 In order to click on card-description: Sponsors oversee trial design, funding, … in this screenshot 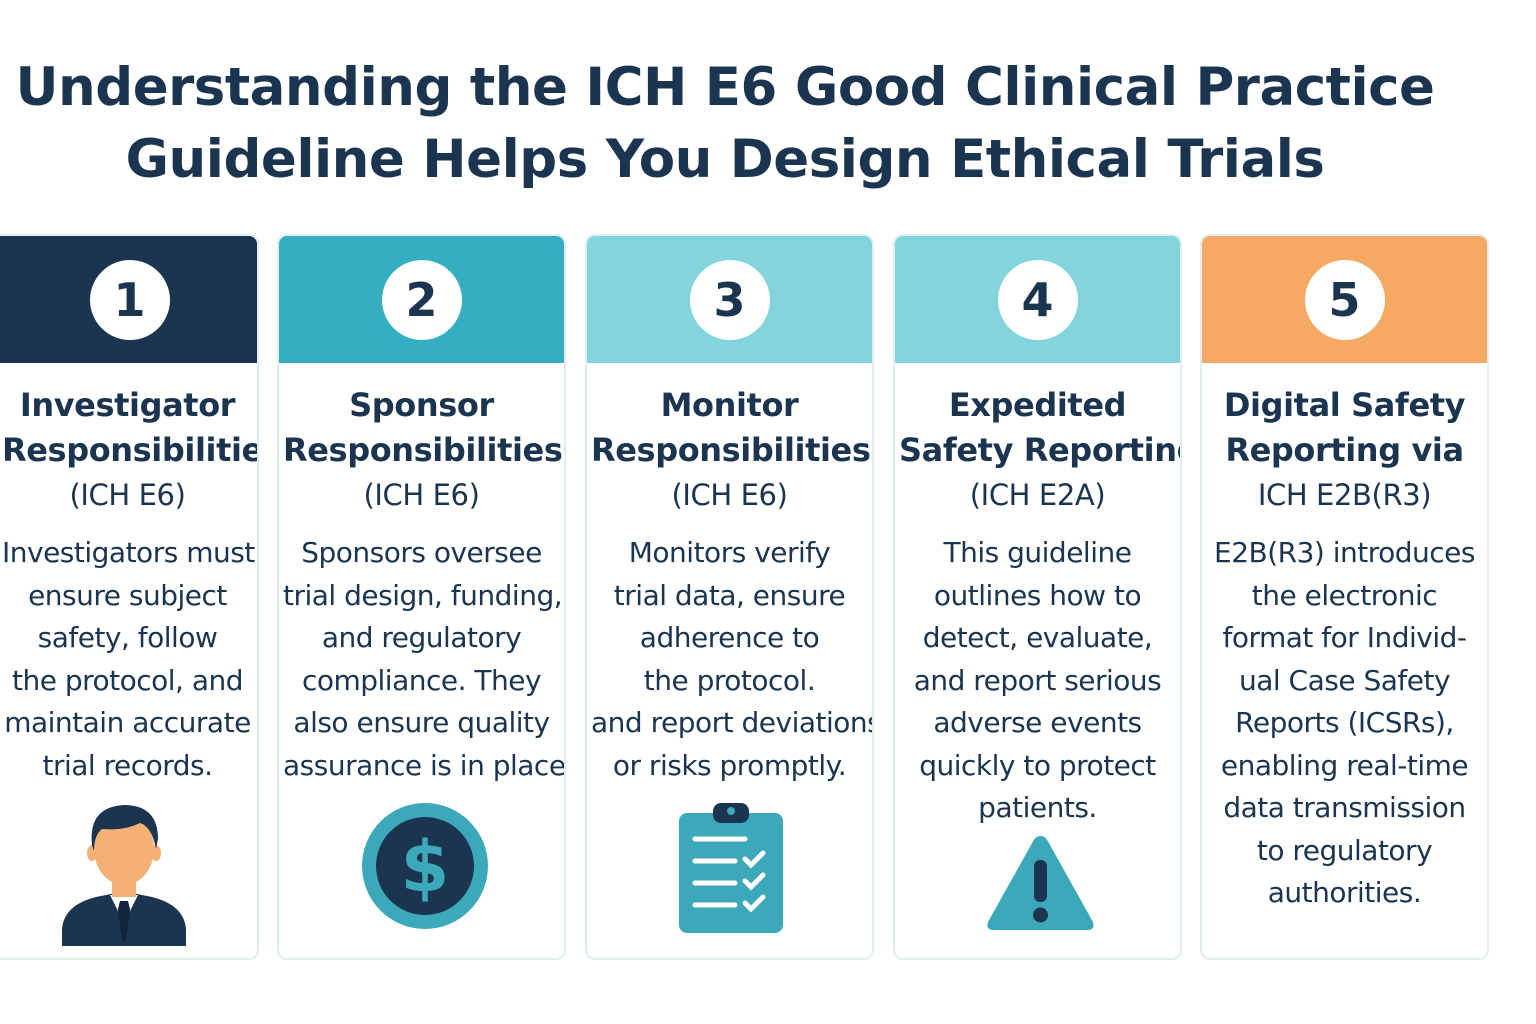, I will do `click(421, 659)`.